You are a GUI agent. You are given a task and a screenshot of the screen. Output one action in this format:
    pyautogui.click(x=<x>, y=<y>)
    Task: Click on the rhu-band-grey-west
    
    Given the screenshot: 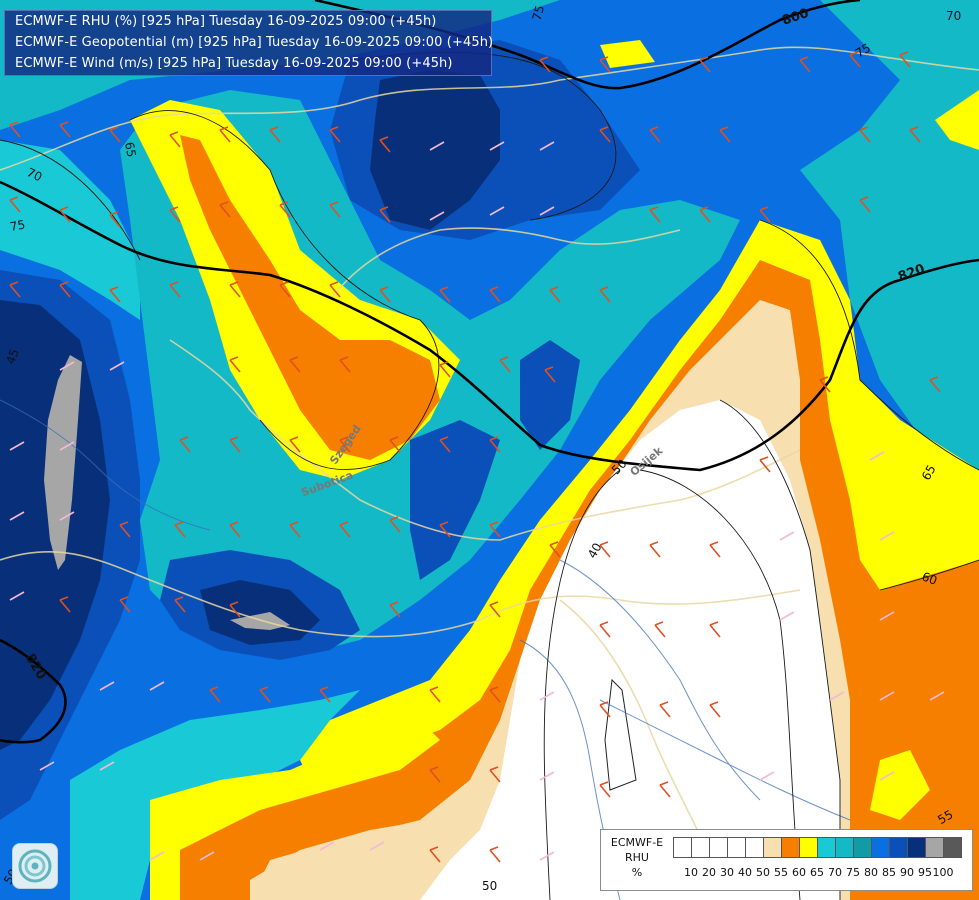 What is the action you would take?
    pyautogui.click(x=63, y=462)
    